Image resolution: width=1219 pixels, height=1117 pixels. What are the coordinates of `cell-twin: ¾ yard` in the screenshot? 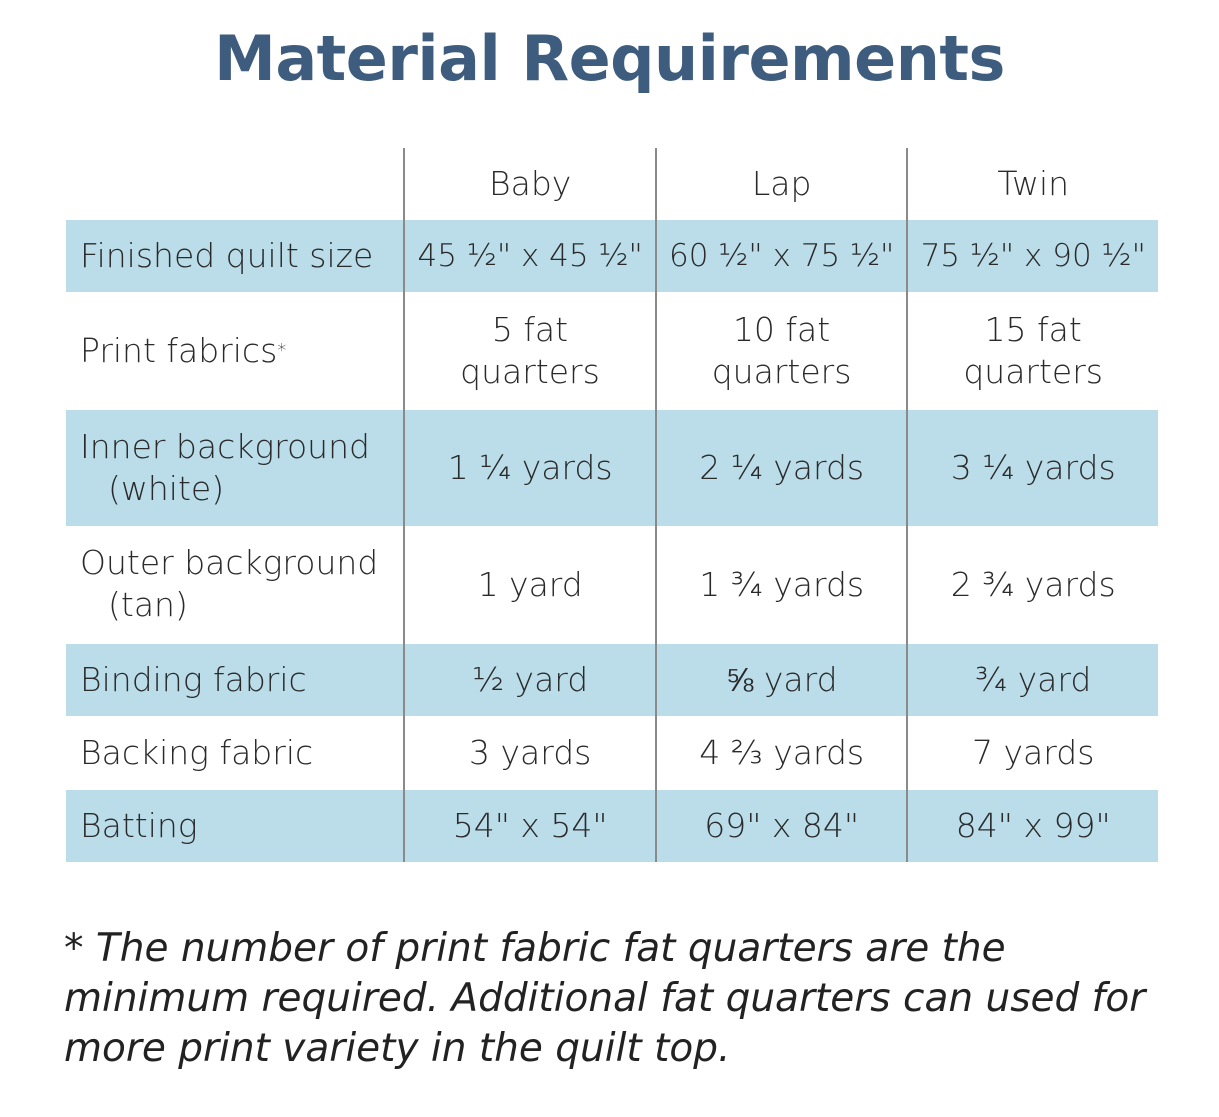 It's located at (1032, 680).